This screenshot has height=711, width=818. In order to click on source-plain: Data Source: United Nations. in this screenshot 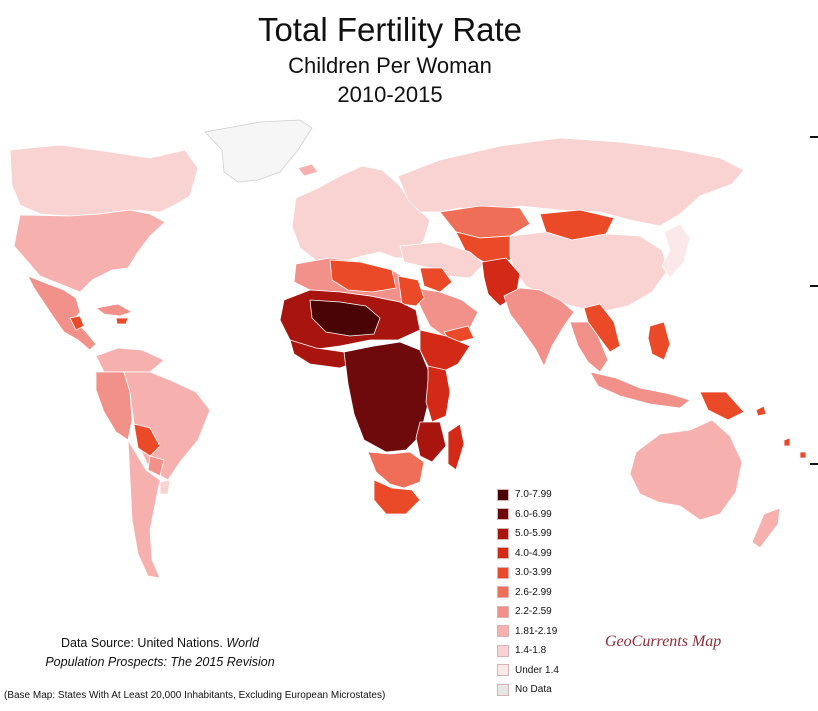, I will do `click(143, 643)`.